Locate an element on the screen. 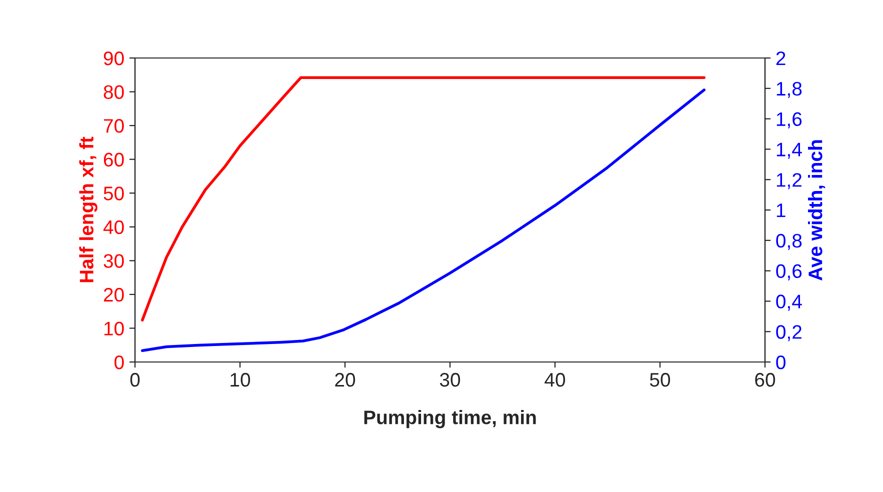  x-axis-title: Pumping time, min is located at coordinates (450, 419).